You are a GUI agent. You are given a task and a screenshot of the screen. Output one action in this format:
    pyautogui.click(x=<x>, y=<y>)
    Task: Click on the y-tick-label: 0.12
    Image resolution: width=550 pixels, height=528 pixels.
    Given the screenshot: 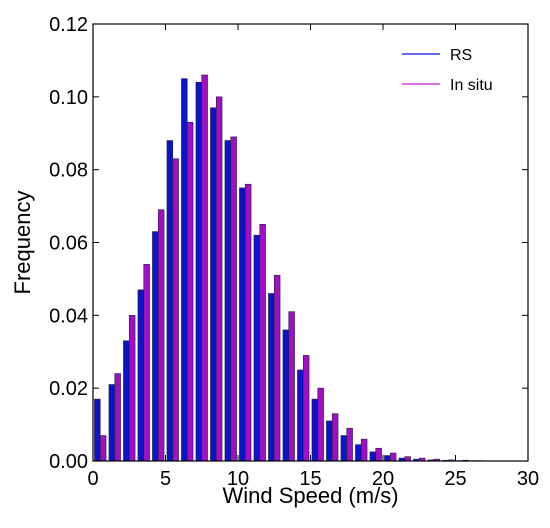 What is the action you would take?
    pyautogui.click(x=68, y=25)
    